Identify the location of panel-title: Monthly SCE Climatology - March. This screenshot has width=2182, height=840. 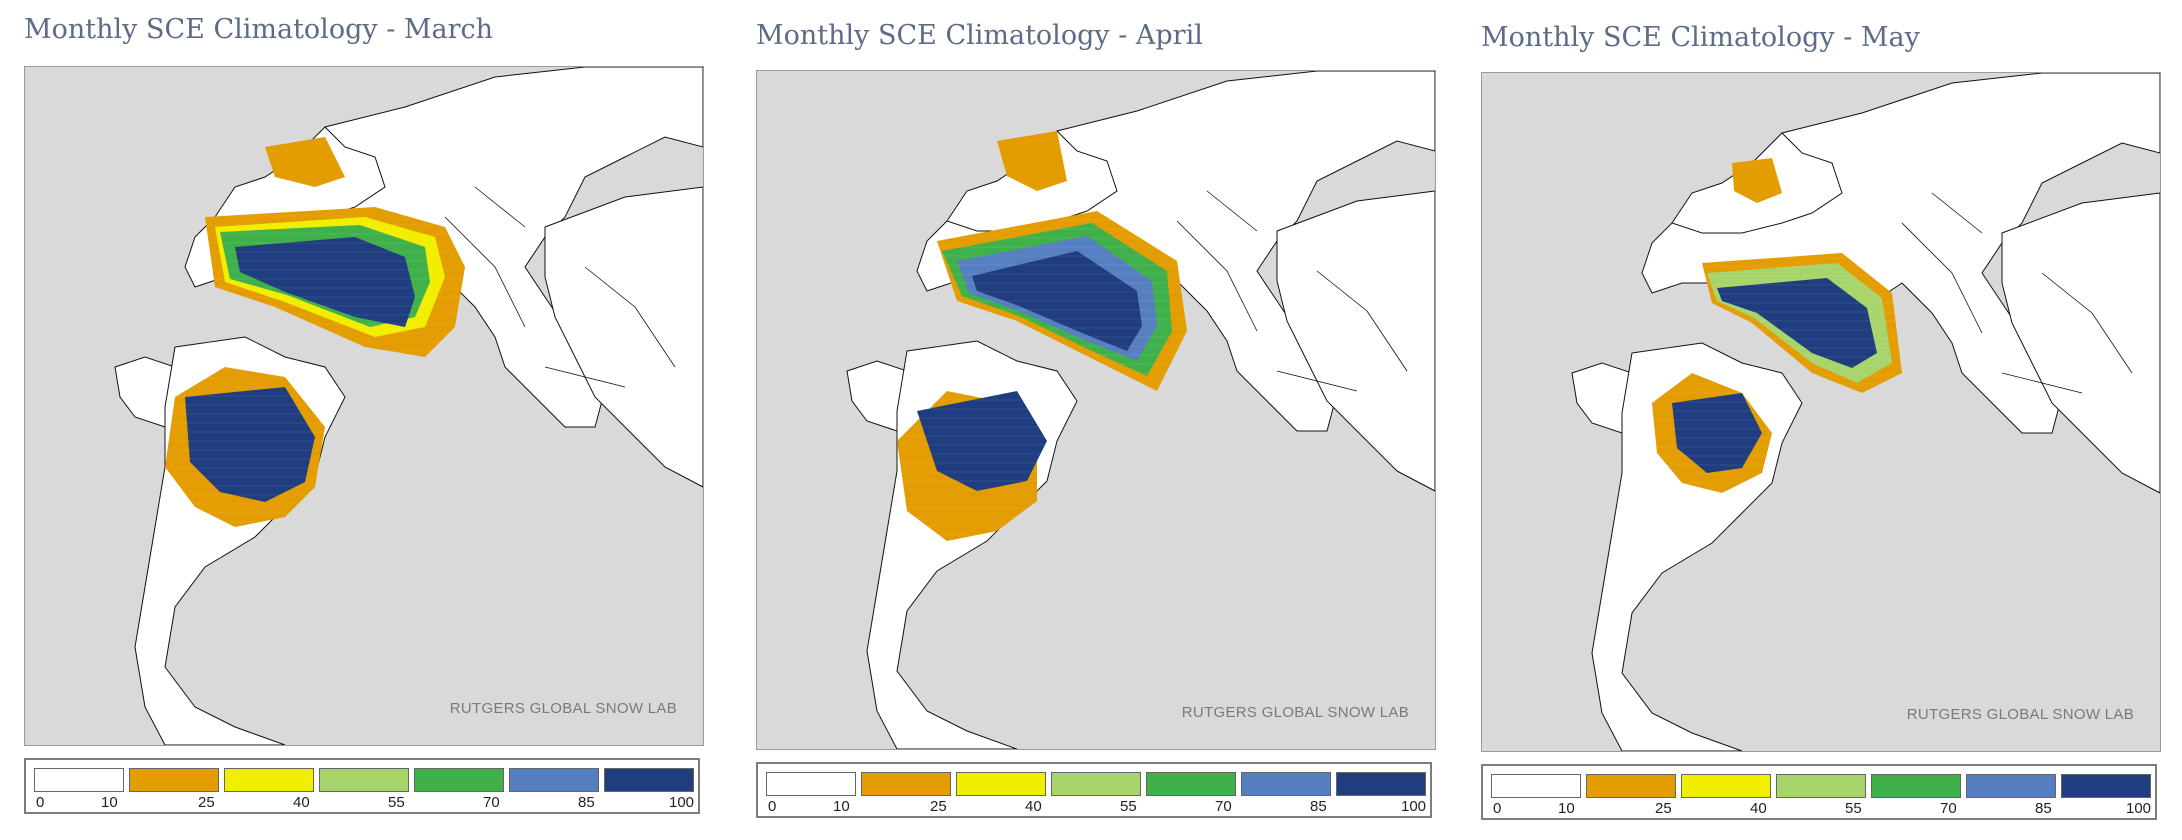
(259, 29).